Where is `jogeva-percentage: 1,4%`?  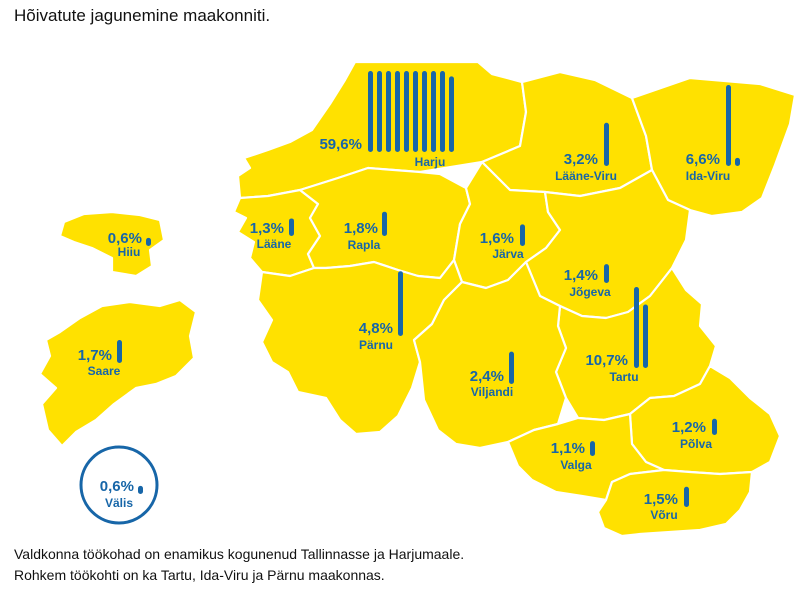
jogeva-percentage: 1,4% is located at coordinates (581, 275).